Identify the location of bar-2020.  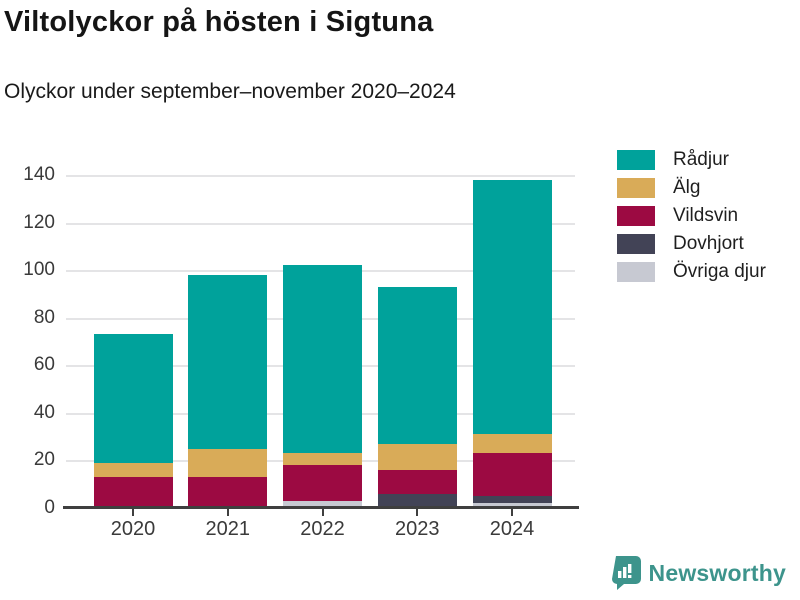
(133, 421).